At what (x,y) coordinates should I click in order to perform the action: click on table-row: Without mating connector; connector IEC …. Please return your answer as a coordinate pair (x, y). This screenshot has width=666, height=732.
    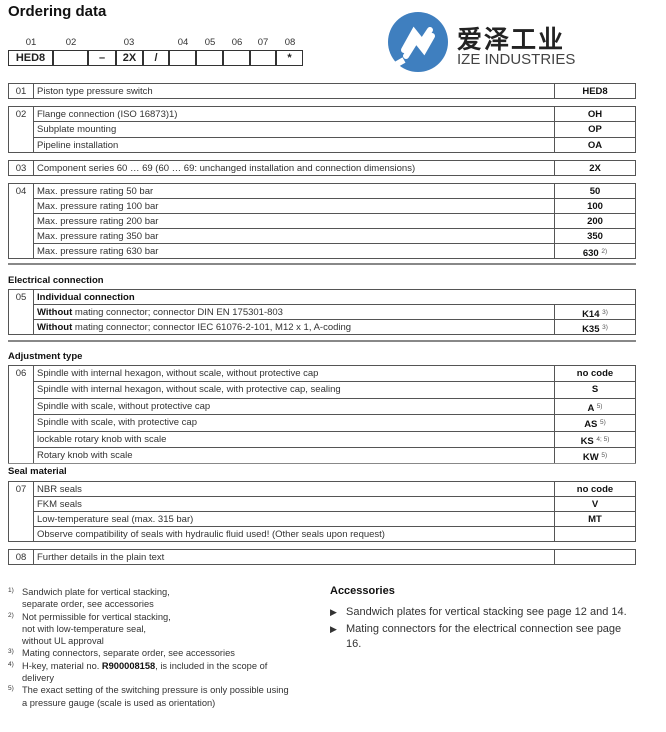
    Looking at the image, I should click on (334, 327).